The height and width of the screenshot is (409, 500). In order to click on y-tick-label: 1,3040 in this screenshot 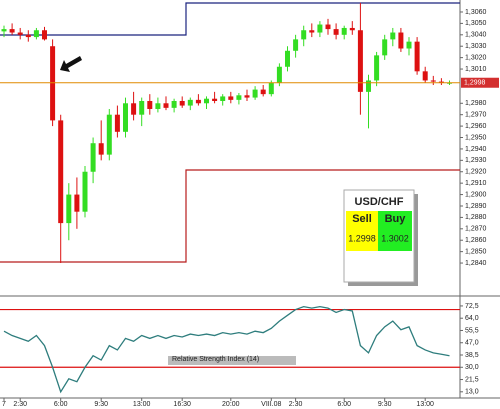, I will do `click(476, 35)`.